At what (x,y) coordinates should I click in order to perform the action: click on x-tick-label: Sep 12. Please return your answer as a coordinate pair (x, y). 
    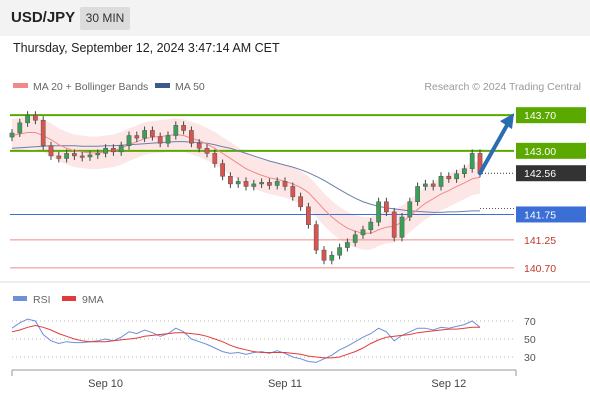
    Looking at the image, I should click on (448, 384).